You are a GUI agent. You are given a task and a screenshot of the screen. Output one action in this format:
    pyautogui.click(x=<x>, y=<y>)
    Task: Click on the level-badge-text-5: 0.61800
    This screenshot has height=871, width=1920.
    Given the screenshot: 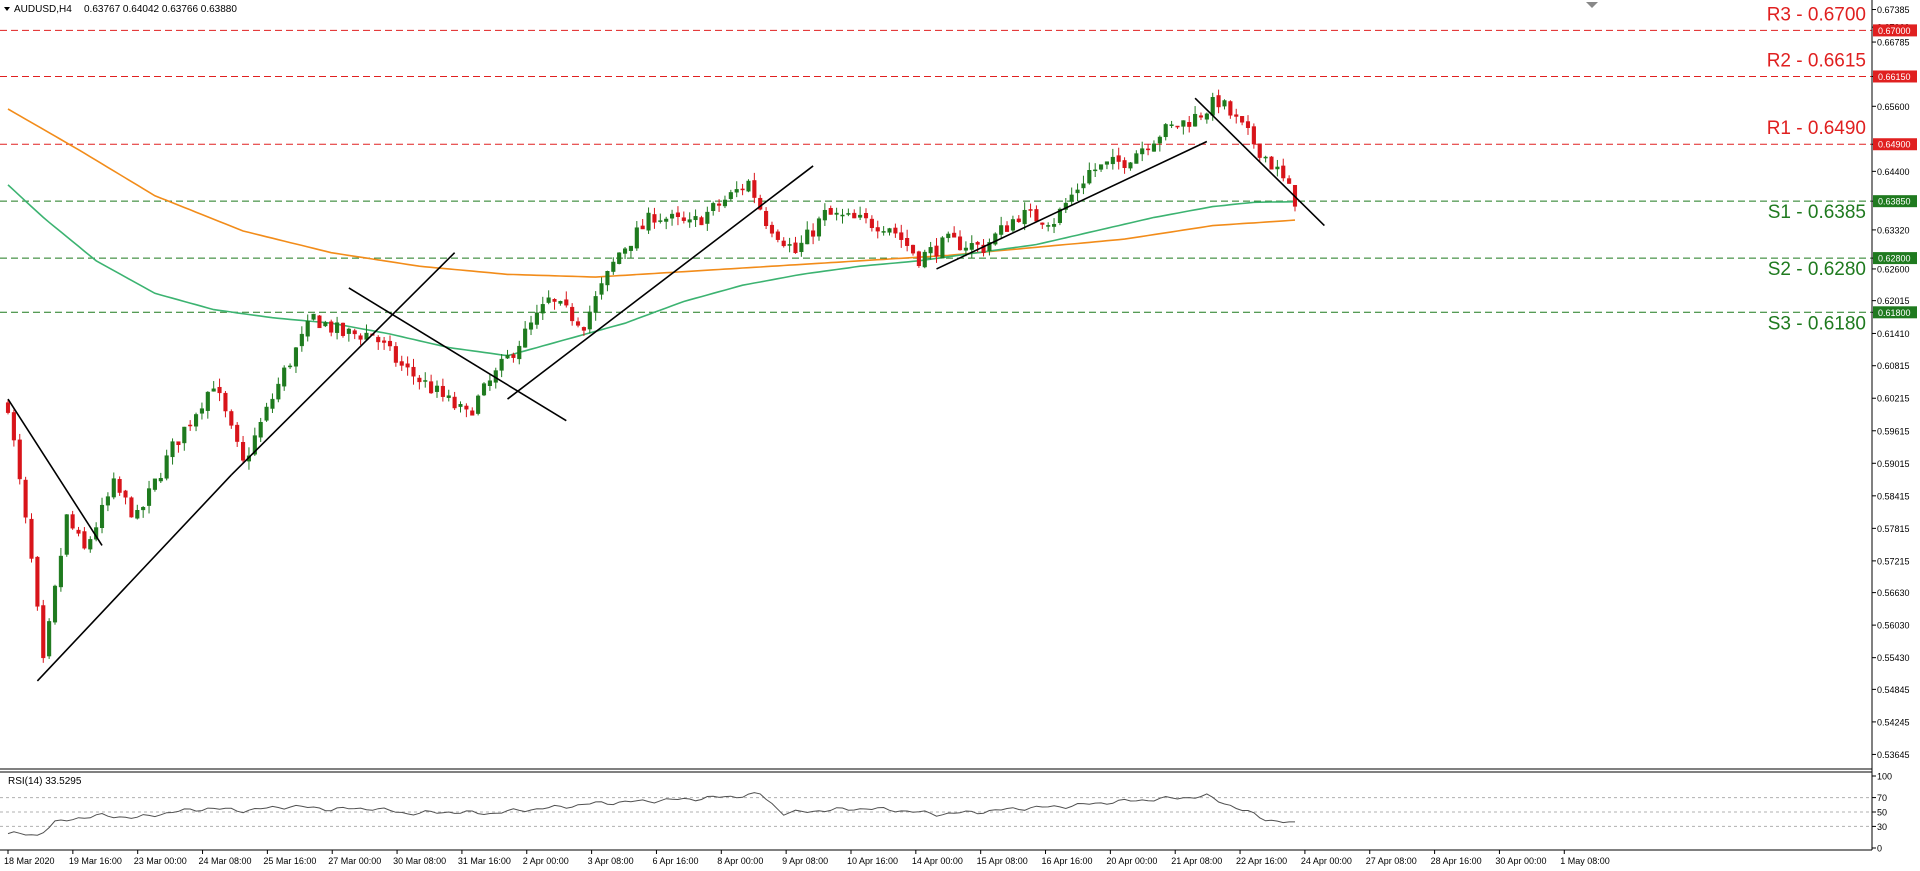 What is the action you would take?
    pyautogui.click(x=1894, y=313)
    